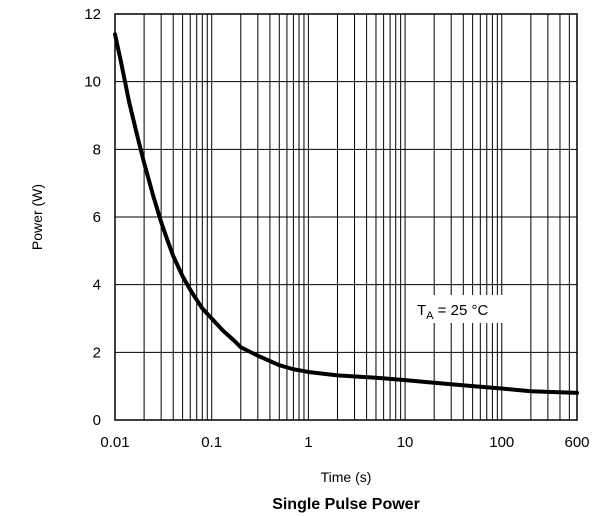 The height and width of the screenshot is (516, 608). I want to click on annotation-main: T, so click(421, 310).